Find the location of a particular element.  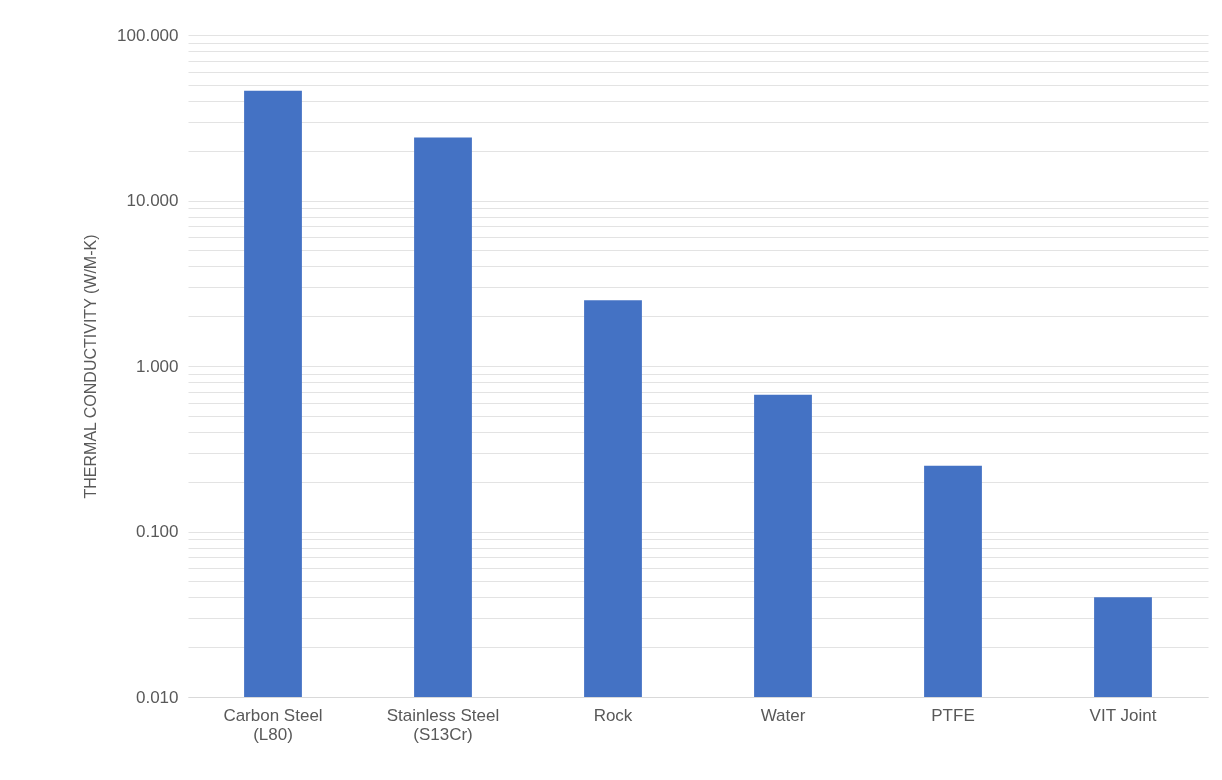

x-tick-label: PTFE is located at coordinates (953, 715).